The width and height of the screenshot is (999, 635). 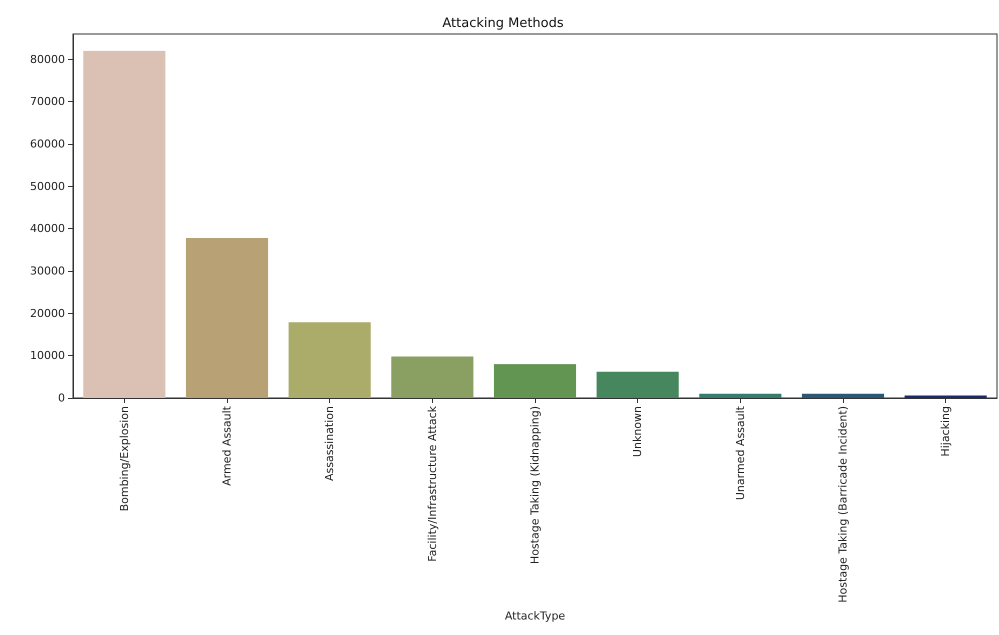 I want to click on y-tick-label: 50000, so click(x=47, y=186).